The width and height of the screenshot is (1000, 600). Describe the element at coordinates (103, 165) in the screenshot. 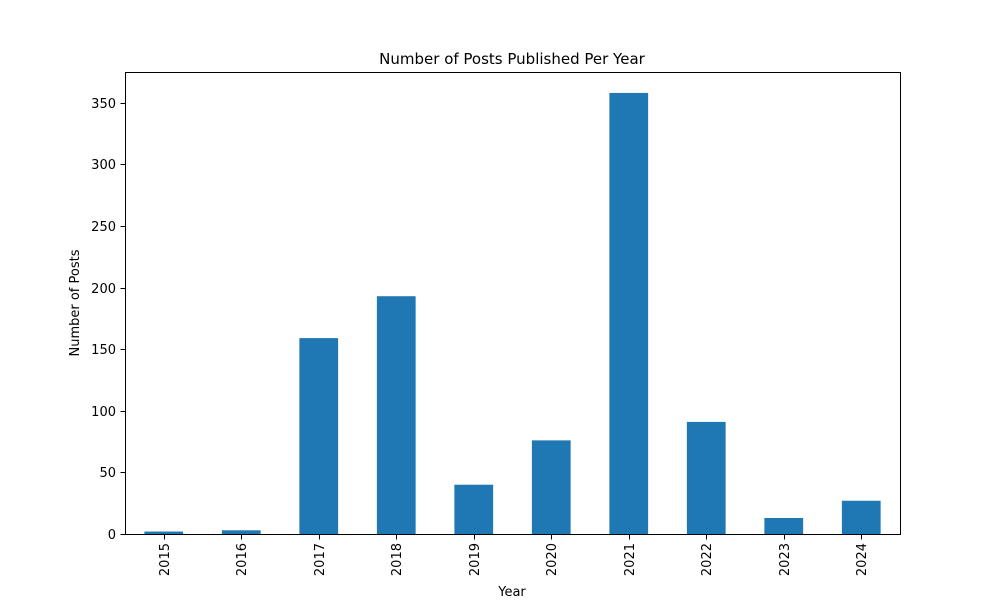

I see `y-tick-label: 300` at that location.